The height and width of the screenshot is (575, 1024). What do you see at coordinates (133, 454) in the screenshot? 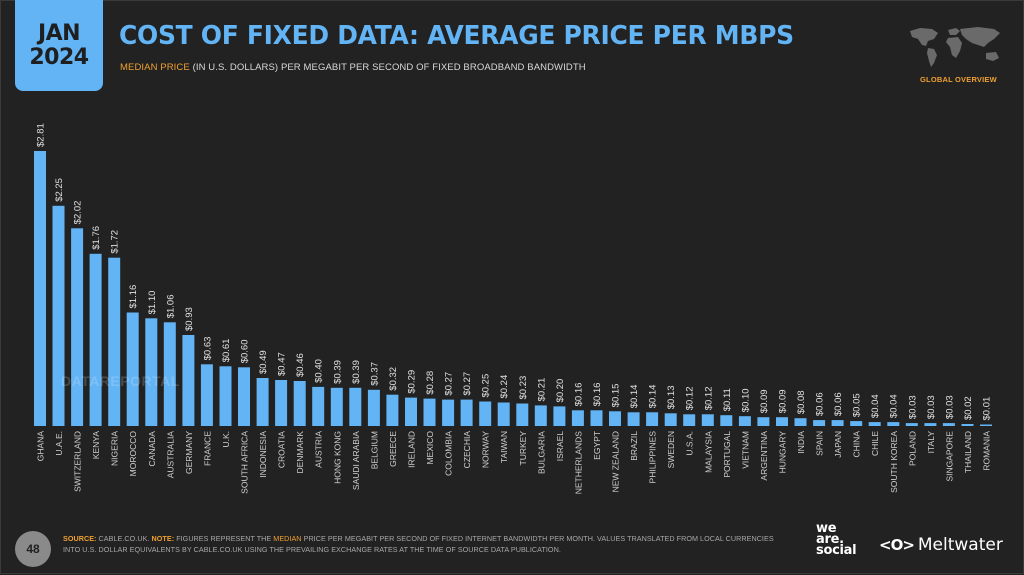
I see `category-label: MOROCCO` at bounding box center [133, 454].